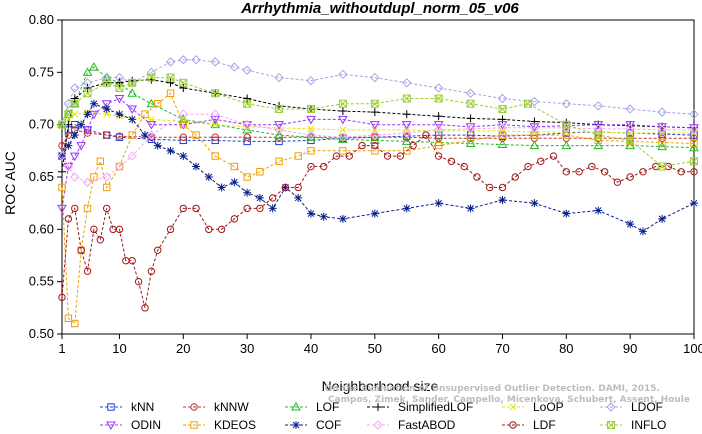 This screenshot has height=434, width=702. Describe the element at coordinates (231, 407) in the screenshot. I see `legend-label-knnw: kNNW` at that location.